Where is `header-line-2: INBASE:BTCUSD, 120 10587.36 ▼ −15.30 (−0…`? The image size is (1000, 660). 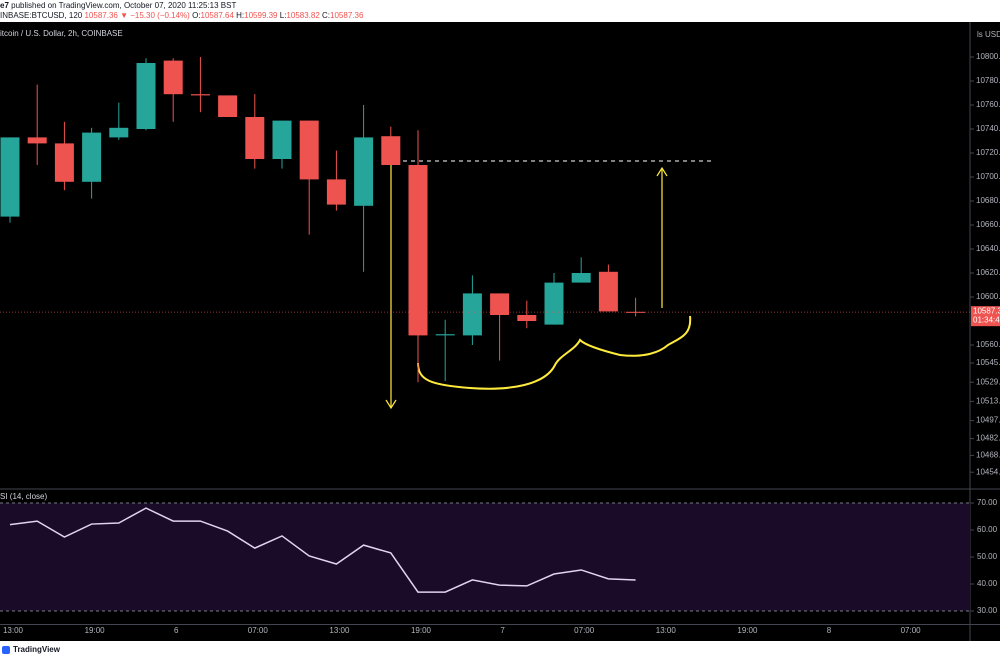 header-line-2: INBASE:BTCUSD, 120 10587.36 ▼ −15.30 (−0… is located at coordinates (182, 15).